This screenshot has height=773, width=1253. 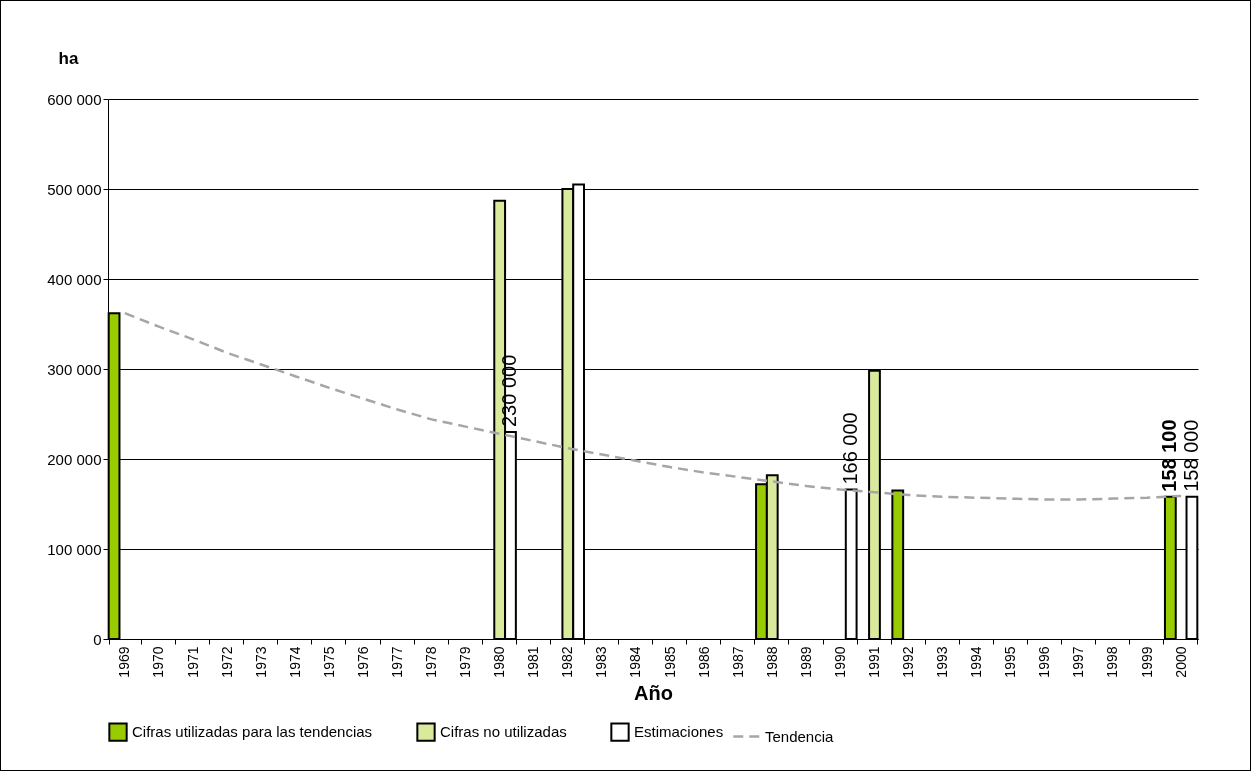 What do you see at coordinates (431, 662) in the screenshot?
I see `x-tick-label: 1978` at bounding box center [431, 662].